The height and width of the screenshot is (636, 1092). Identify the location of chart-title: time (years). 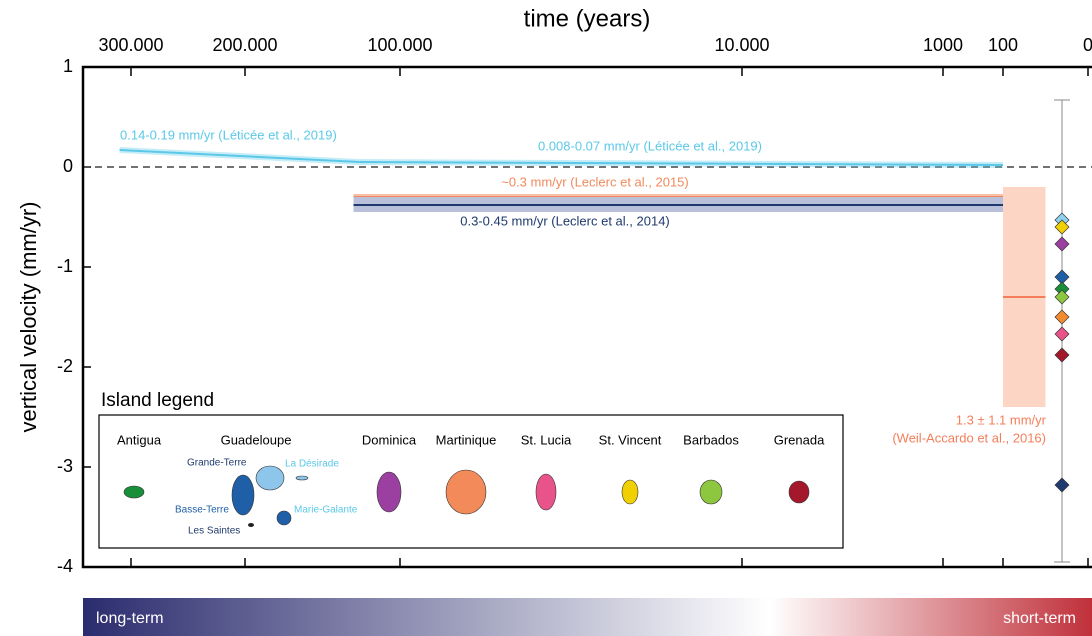
(587, 18).